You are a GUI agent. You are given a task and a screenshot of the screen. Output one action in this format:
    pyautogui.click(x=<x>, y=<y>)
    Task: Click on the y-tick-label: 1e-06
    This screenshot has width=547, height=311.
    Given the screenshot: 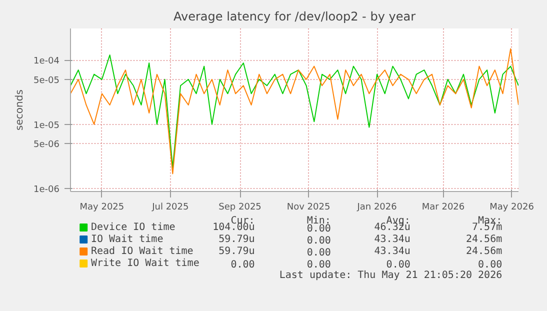 What is the action you would take?
    pyautogui.click(x=47, y=190)
    